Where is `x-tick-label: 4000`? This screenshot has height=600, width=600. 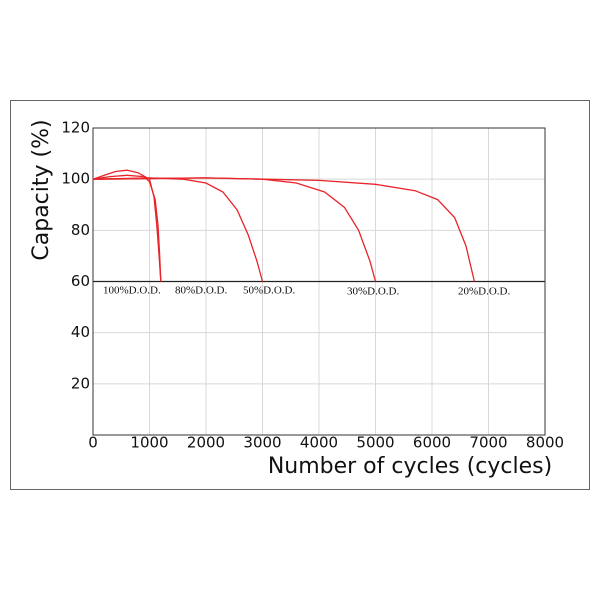 x-tick-label: 4000 is located at coordinates (319, 443).